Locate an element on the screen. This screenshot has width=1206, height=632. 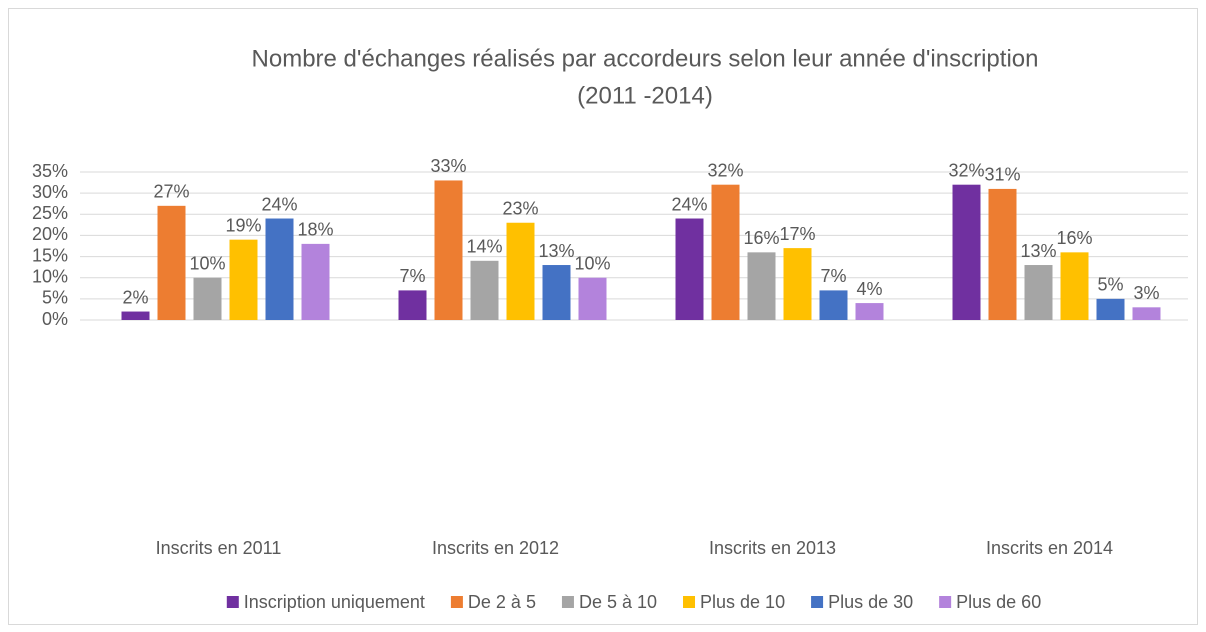
legend-label: Plus de 60 is located at coordinates (998, 602).